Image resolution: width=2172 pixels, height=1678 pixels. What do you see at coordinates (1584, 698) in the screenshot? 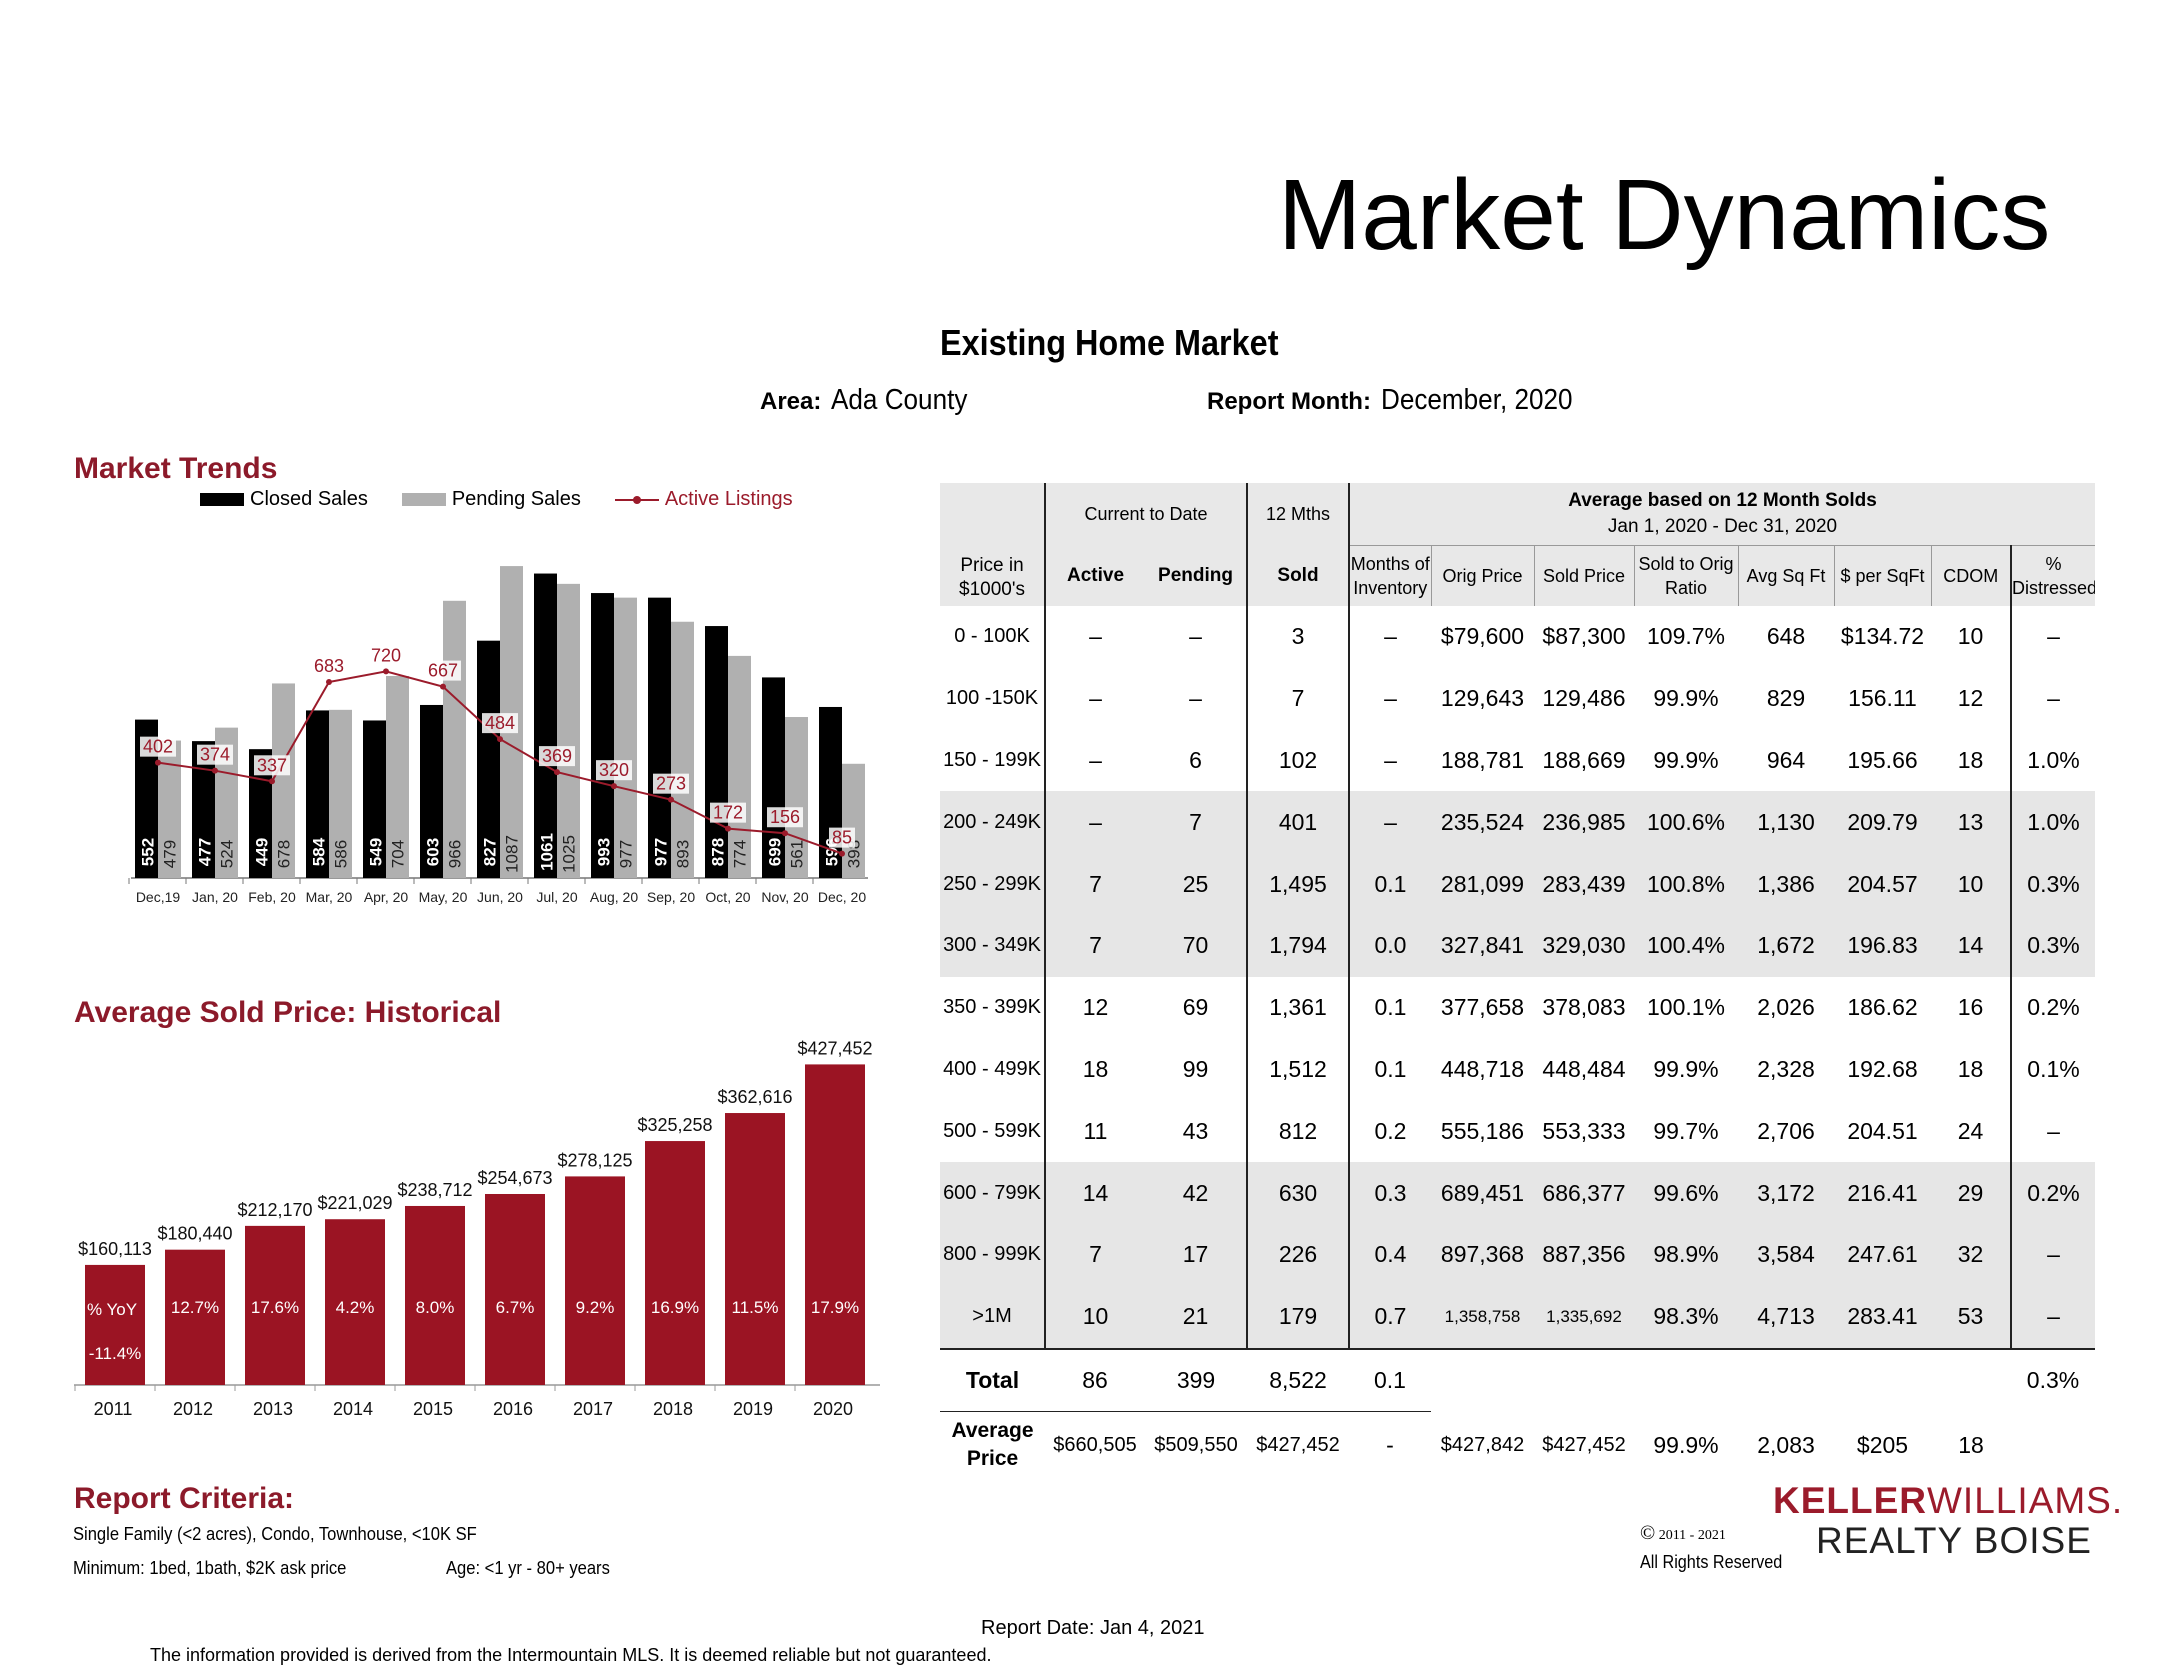
I see `table-cell: 129,486` at bounding box center [1584, 698].